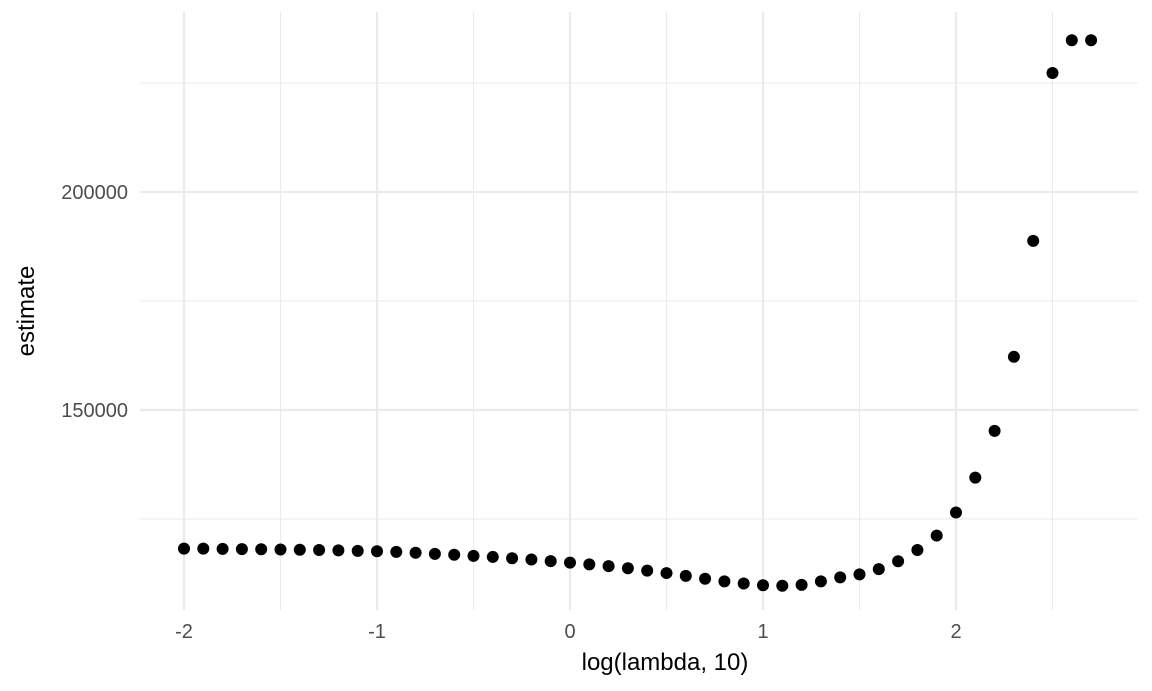 The height and width of the screenshot is (691, 1152). What do you see at coordinates (377, 632) in the screenshot?
I see `x-tick-label: -1` at bounding box center [377, 632].